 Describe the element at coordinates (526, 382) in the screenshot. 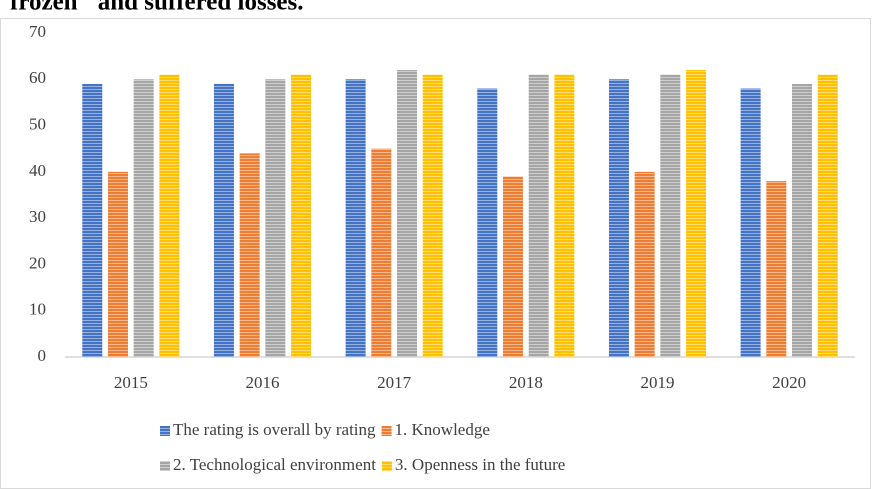

I see `x-tick-label: 2018` at that location.